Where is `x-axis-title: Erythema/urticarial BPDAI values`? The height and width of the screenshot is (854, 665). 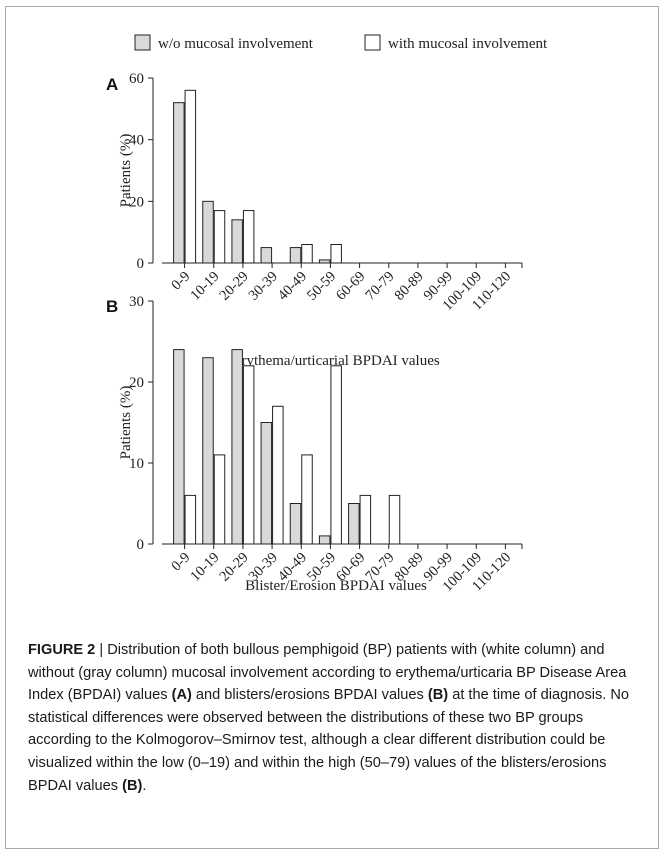 x-axis-title: Erythema/urticarial BPDAI values is located at coordinates (336, 361).